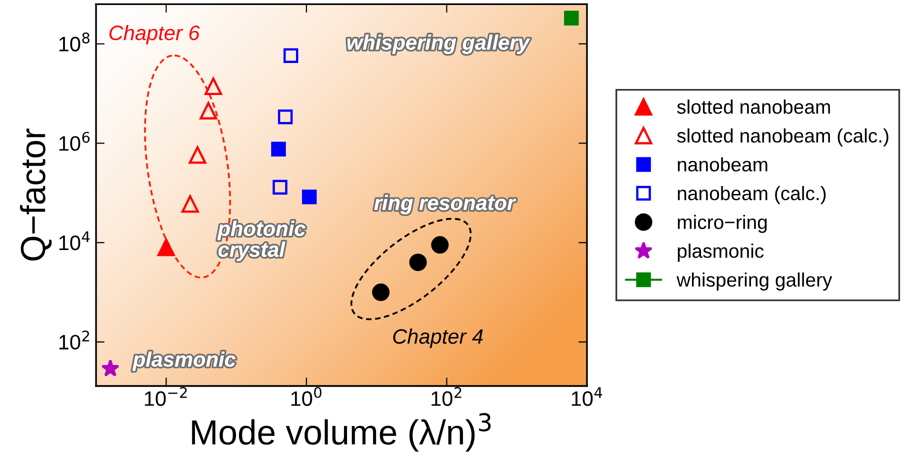 The height and width of the screenshot is (461, 919). Describe the element at coordinates (754, 281) in the screenshot. I see `legend-label: whispering gallery` at that location.